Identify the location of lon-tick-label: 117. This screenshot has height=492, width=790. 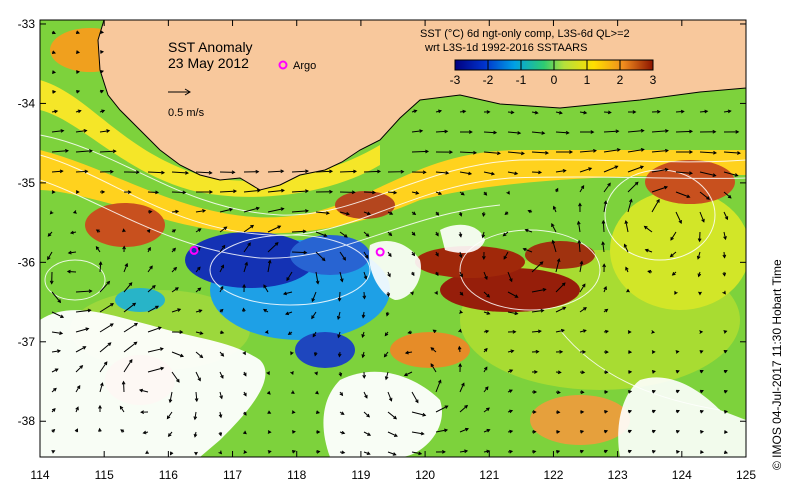
(232, 475).